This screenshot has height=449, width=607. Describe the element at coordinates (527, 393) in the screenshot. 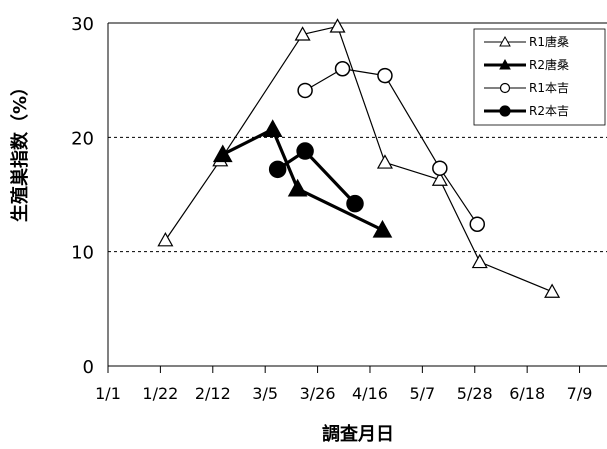

I see `x-tick-label: 6/18` at that location.